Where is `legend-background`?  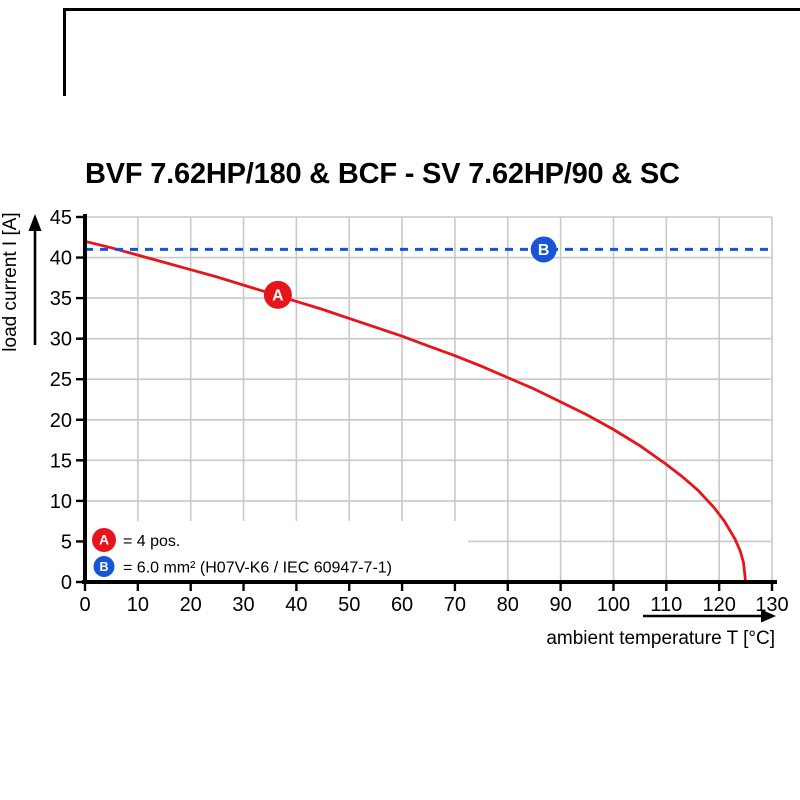 legend-background is located at coordinates (277, 550).